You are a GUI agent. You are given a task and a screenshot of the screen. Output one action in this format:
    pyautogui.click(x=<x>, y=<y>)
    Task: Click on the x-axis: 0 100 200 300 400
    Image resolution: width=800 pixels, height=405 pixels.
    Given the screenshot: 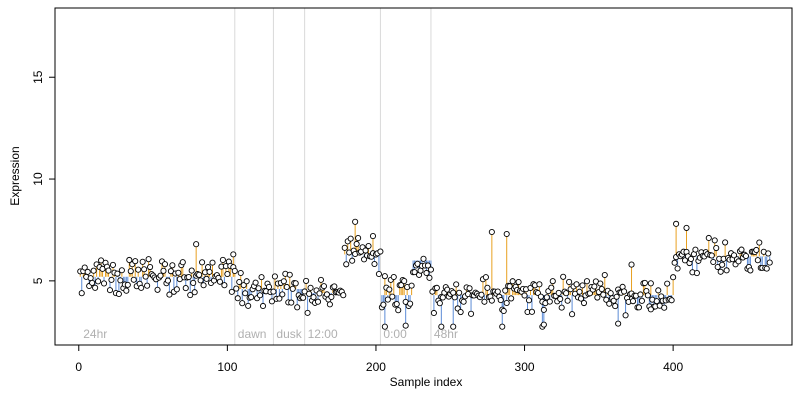 What is the action you would take?
    pyautogui.click(x=379, y=359)
    